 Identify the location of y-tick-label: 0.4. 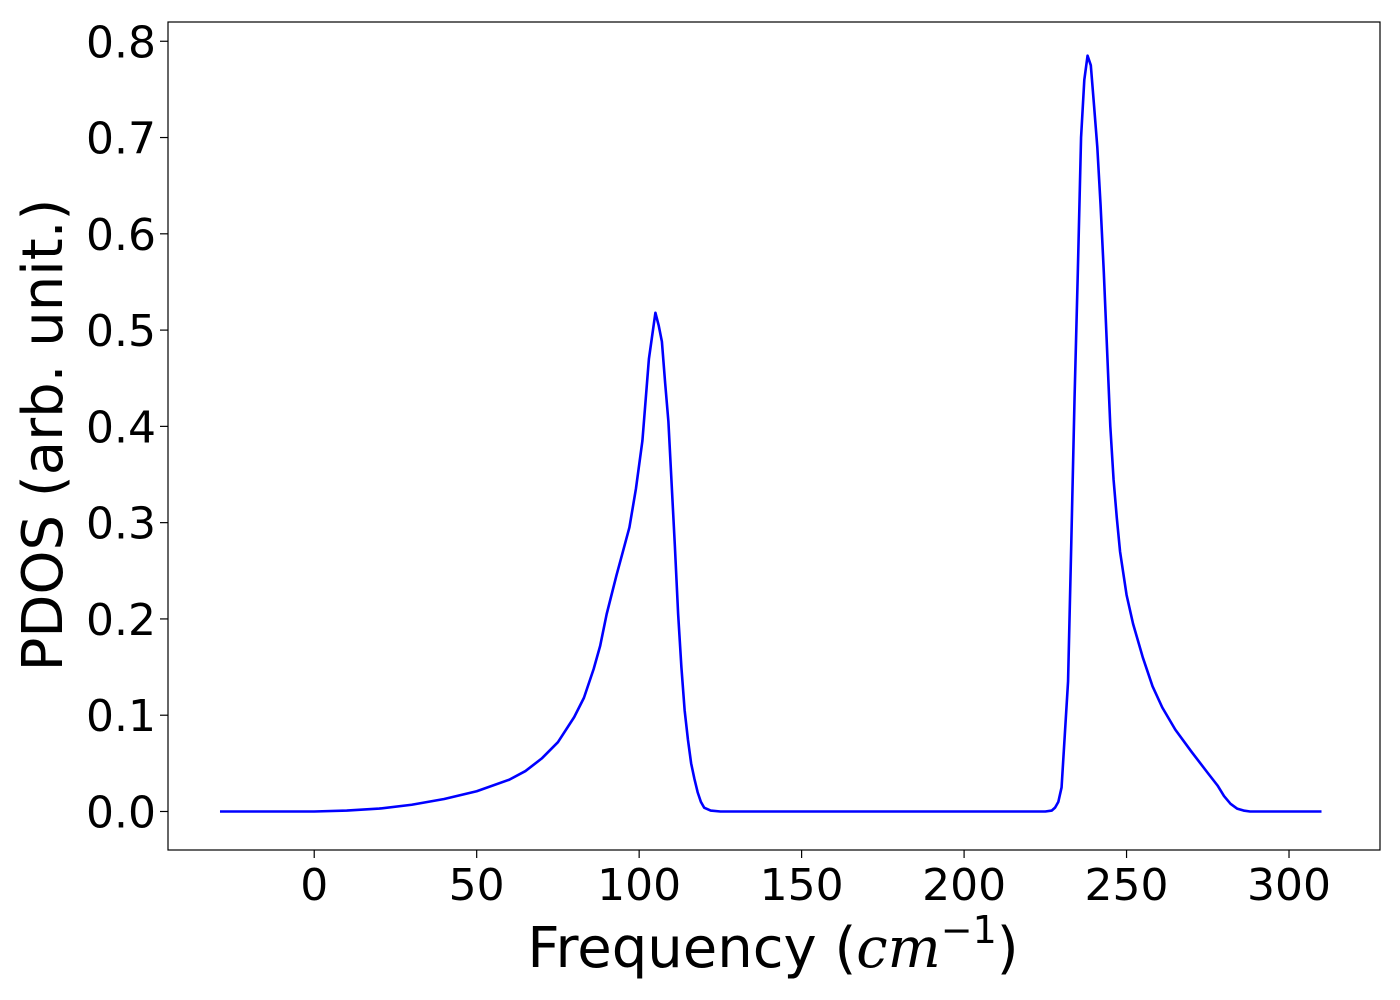
(121, 427).